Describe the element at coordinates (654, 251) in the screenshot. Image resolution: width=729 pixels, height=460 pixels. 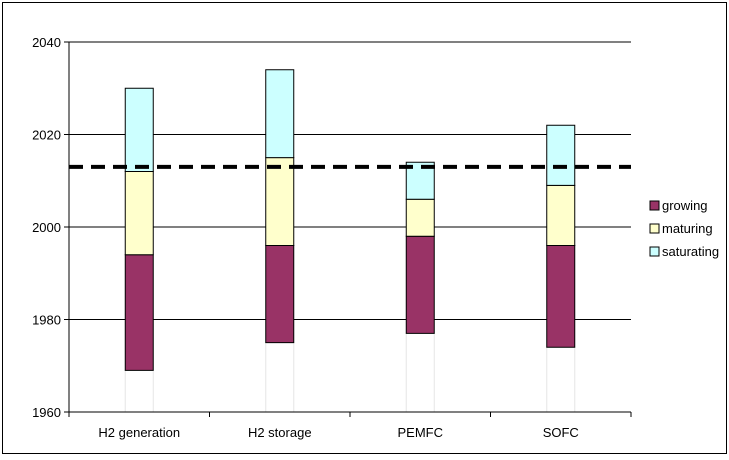
I see `legend-swatch-saturating` at that location.